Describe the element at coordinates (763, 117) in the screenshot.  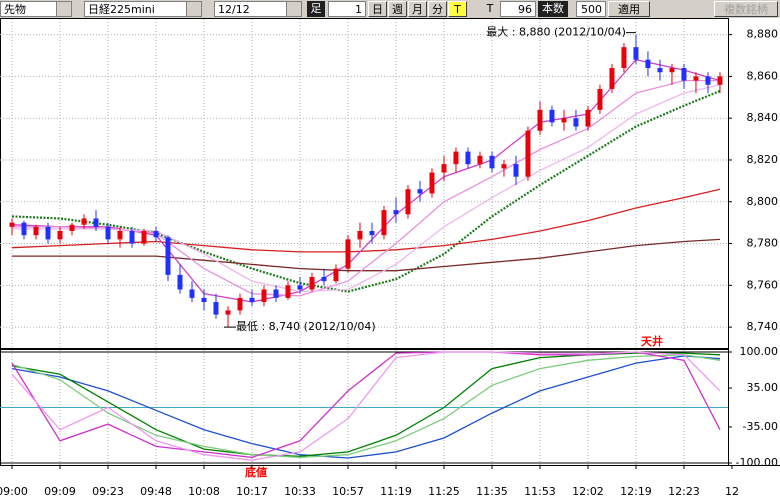
I see `y-tick-label: 8,840` at that location.